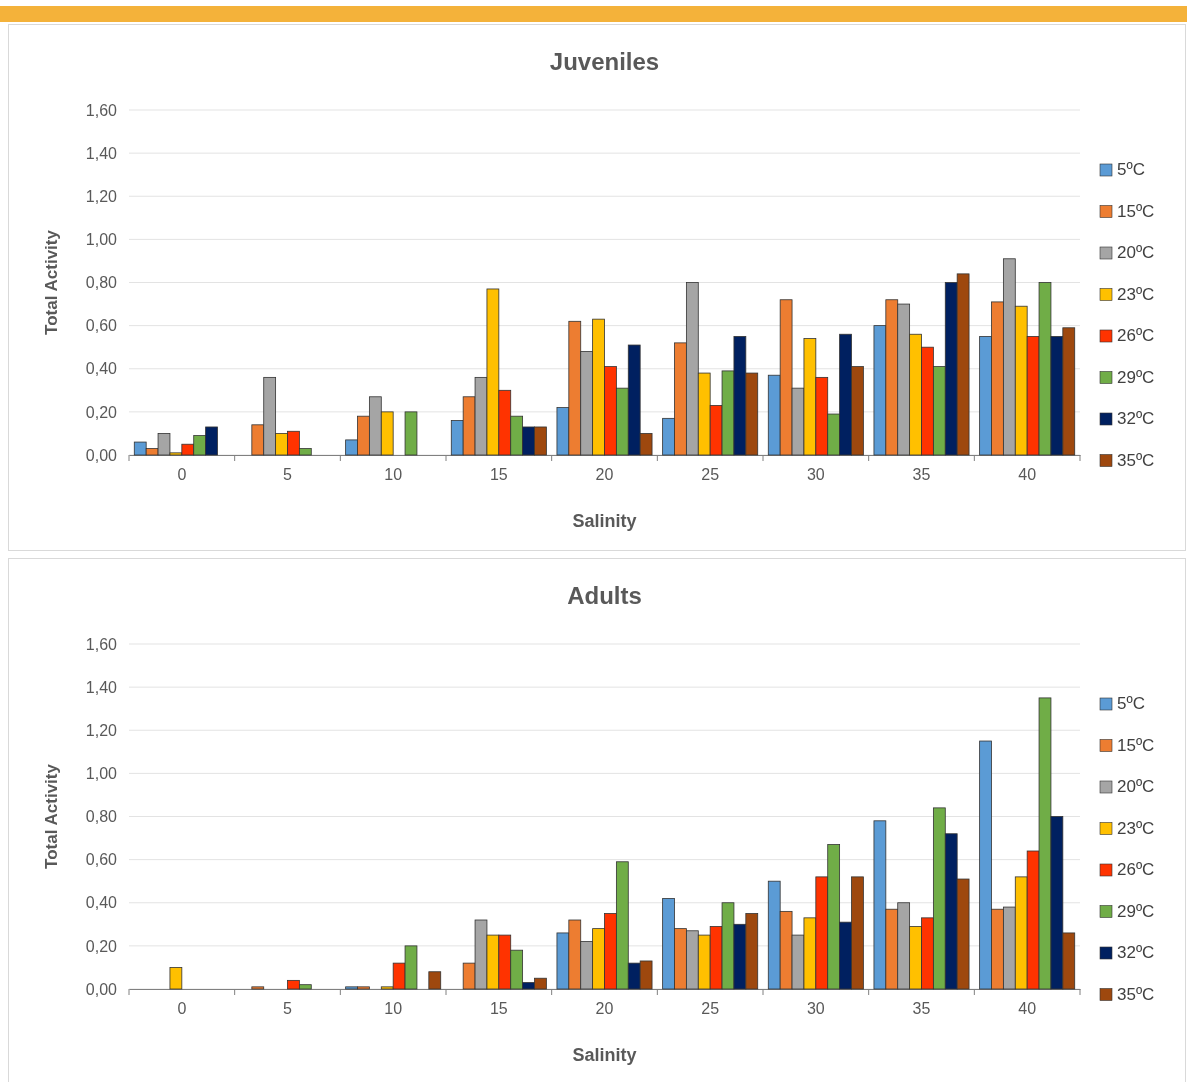 This screenshot has width=1187, height=1082. What do you see at coordinates (604, 595) in the screenshot?
I see `chart-title: Adults` at bounding box center [604, 595].